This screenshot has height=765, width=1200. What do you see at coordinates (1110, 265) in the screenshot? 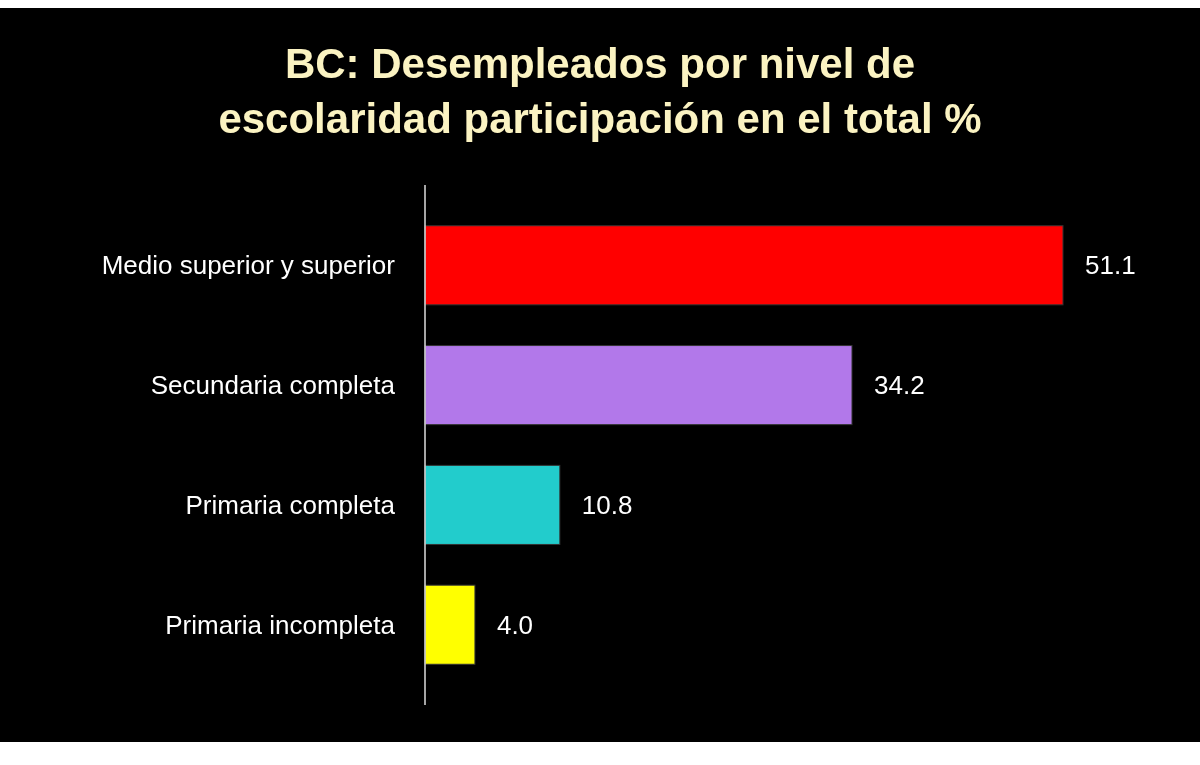
I see `data-label: 51.1` at bounding box center [1110, 265].